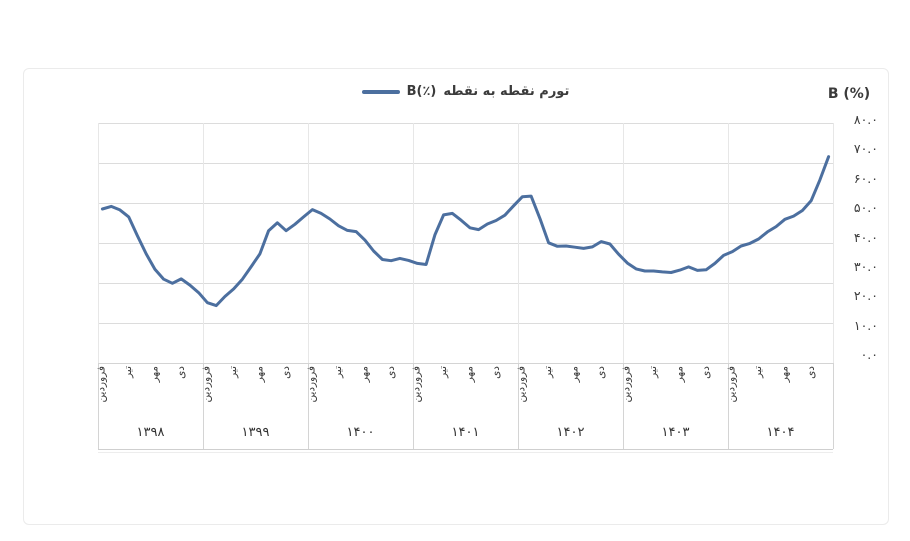 This screenshot has height=541, width=910. I want to click on year-label: ۱۳۹۸, so click(150, 432).